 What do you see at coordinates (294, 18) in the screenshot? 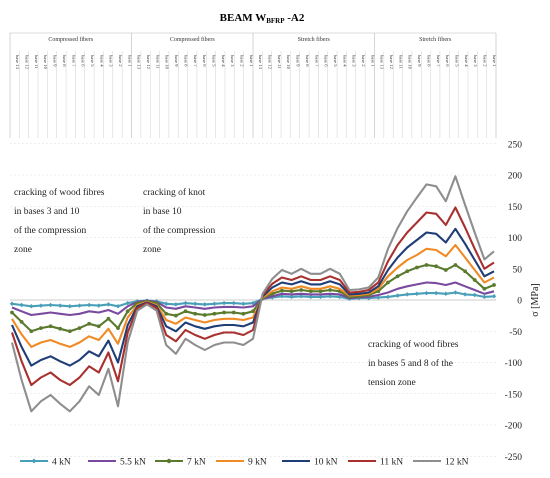
I see `chart-title-rest: -A2` at bounding box center [294, 18].